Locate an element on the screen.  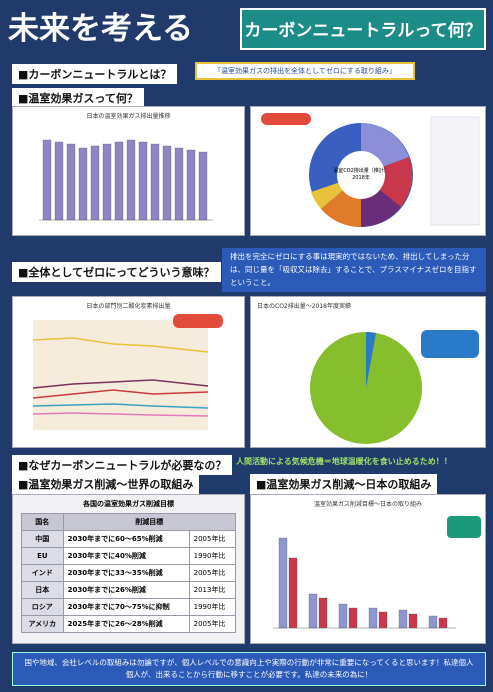
table-row: アメリカ 2025年までに26～28%削減 2005年比 is located at coordinates (129, 624).